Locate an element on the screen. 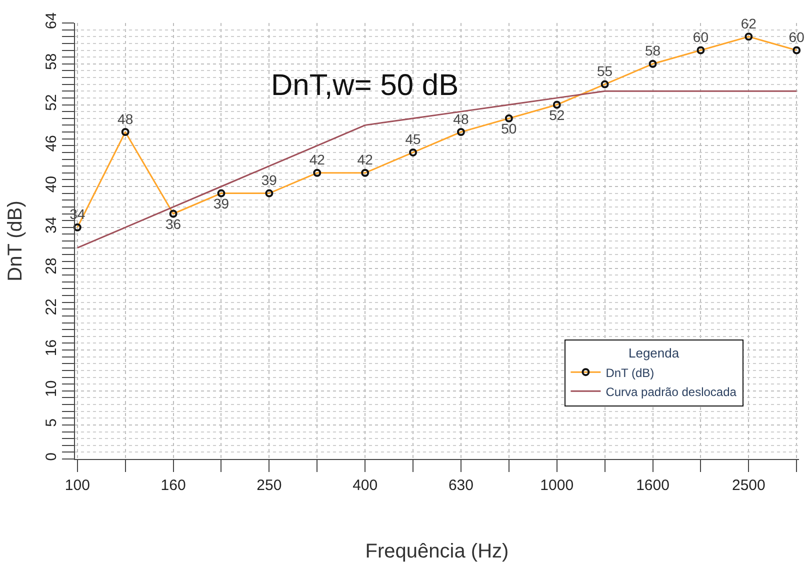 Image resolution: width=811 pixels, height=570 pixels. data-label: 58 is located at coordinates (652, 50).